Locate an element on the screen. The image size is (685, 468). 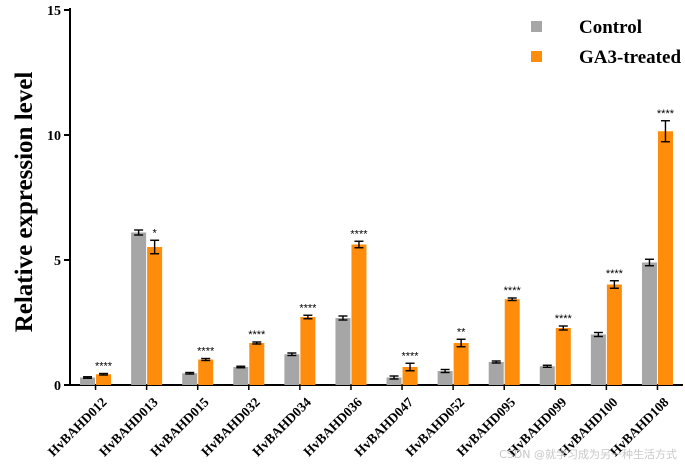
y-axis-title-group: Relative expression level is located at coordinates (24, 202).